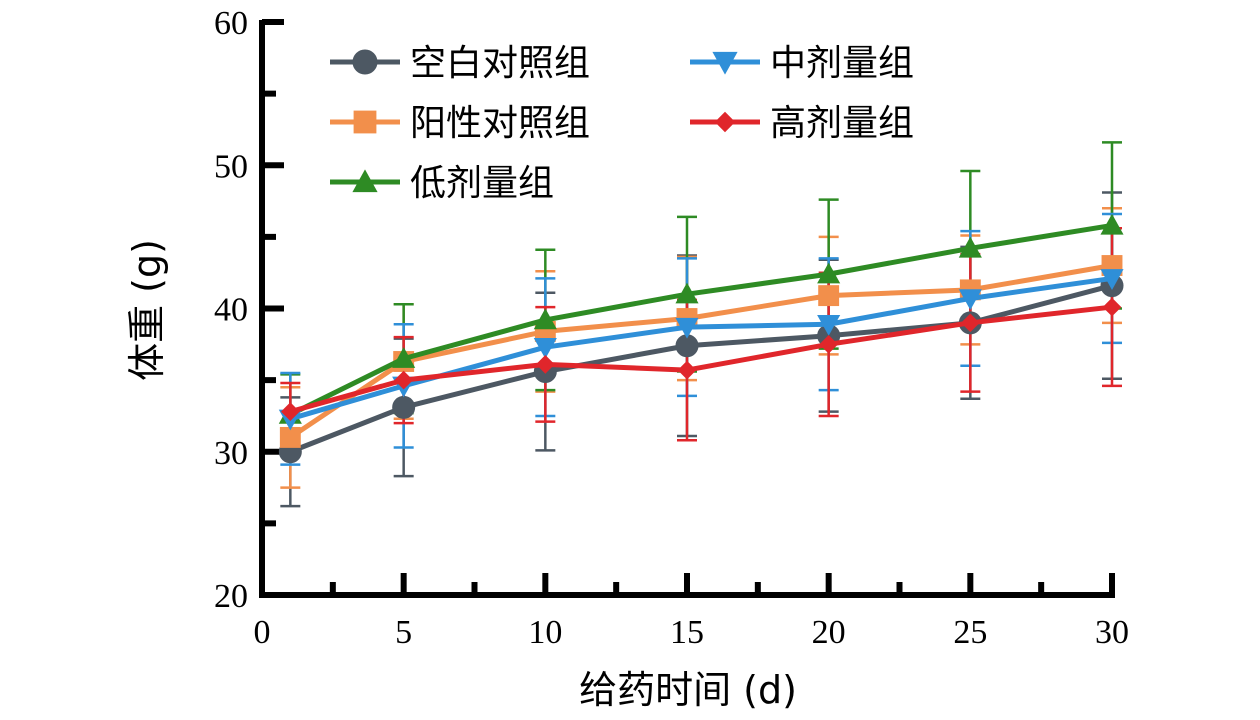  I want to click on y-tick-label: 50, so click(231, 166).